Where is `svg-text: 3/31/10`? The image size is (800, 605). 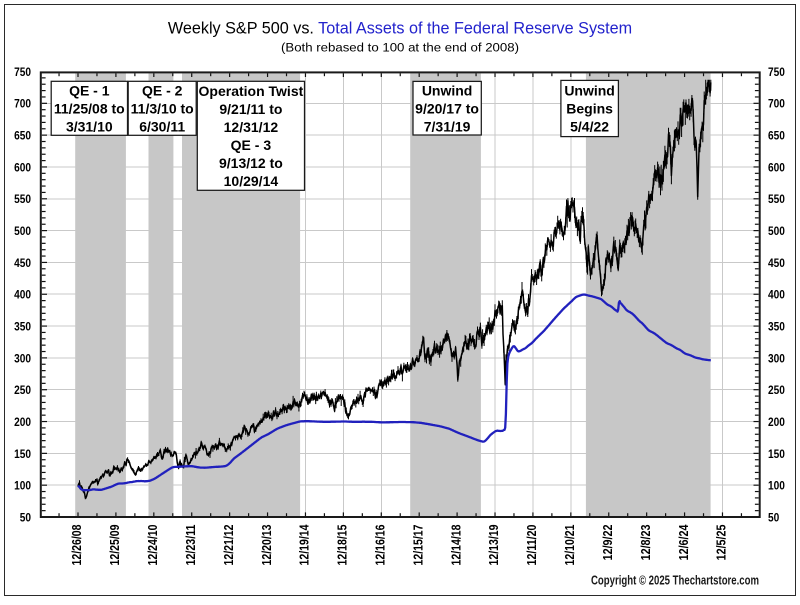 svg-text: 3/31/10 is located at coordinates (89, 126).